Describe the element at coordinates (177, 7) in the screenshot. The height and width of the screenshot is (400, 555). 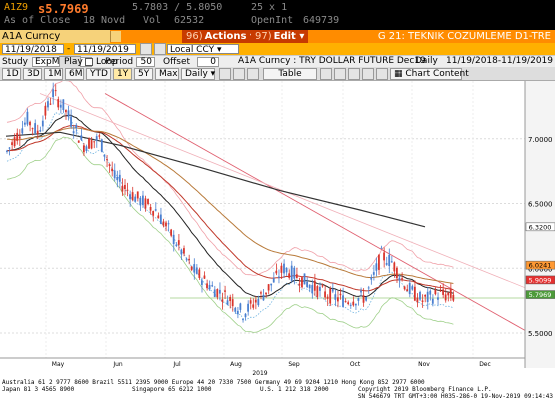
I see `bid-ask: 5.7803 / 5.8050` at that location.